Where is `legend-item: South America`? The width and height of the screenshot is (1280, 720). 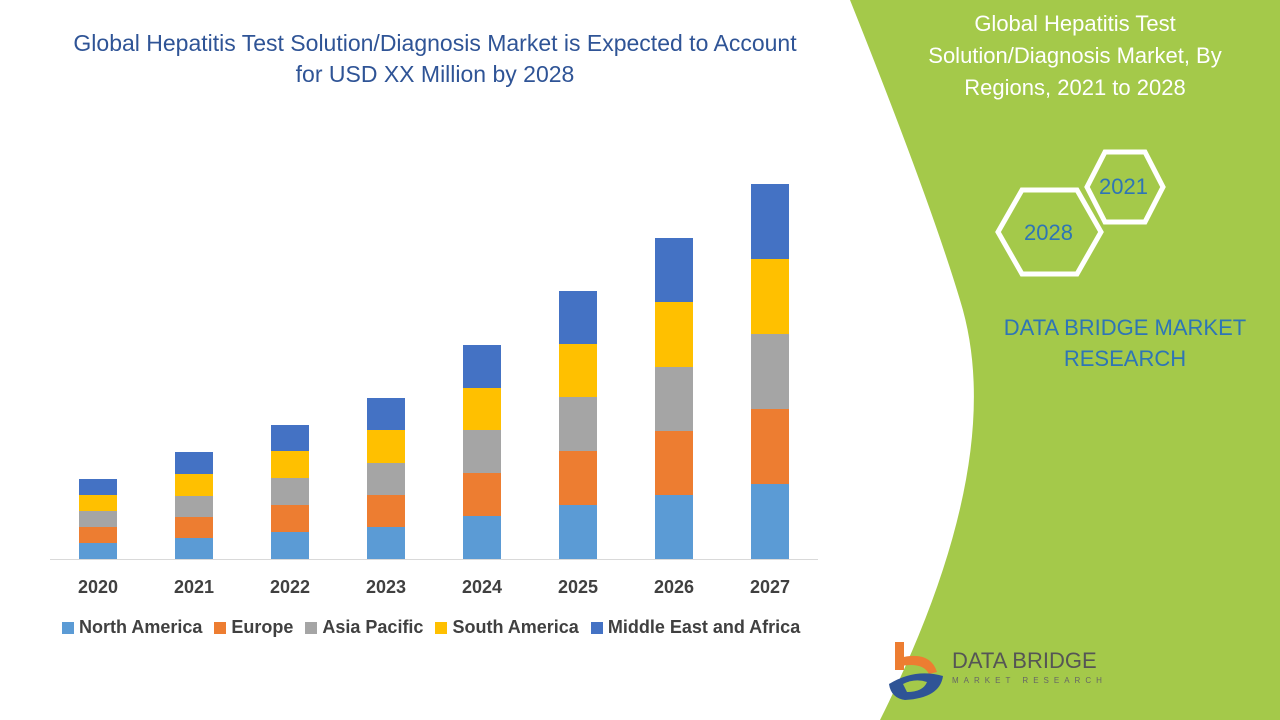 legend-item: South America is located at coordinates (507, 627).